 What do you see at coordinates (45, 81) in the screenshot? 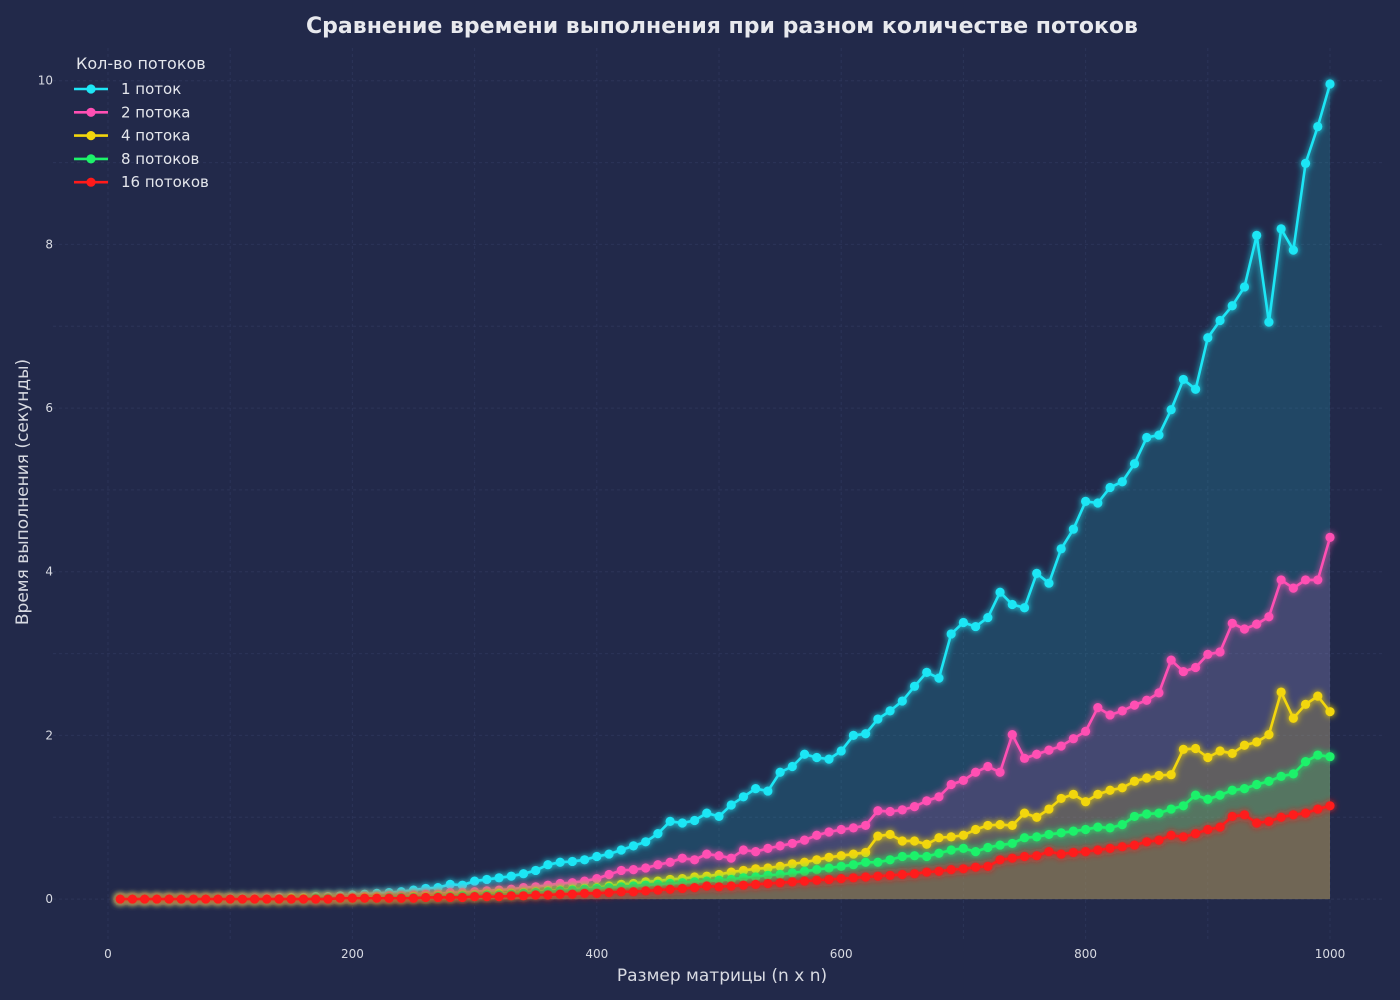
I see `y-tick-label: 10` at bounding box center [45, 81].